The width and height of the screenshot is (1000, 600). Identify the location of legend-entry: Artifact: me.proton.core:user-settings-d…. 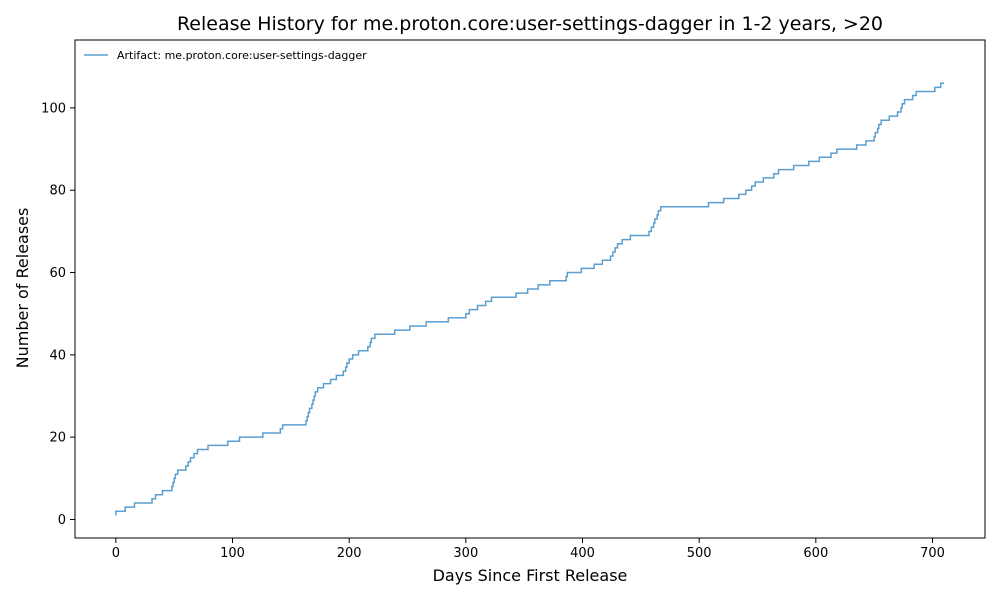
(242, 55).